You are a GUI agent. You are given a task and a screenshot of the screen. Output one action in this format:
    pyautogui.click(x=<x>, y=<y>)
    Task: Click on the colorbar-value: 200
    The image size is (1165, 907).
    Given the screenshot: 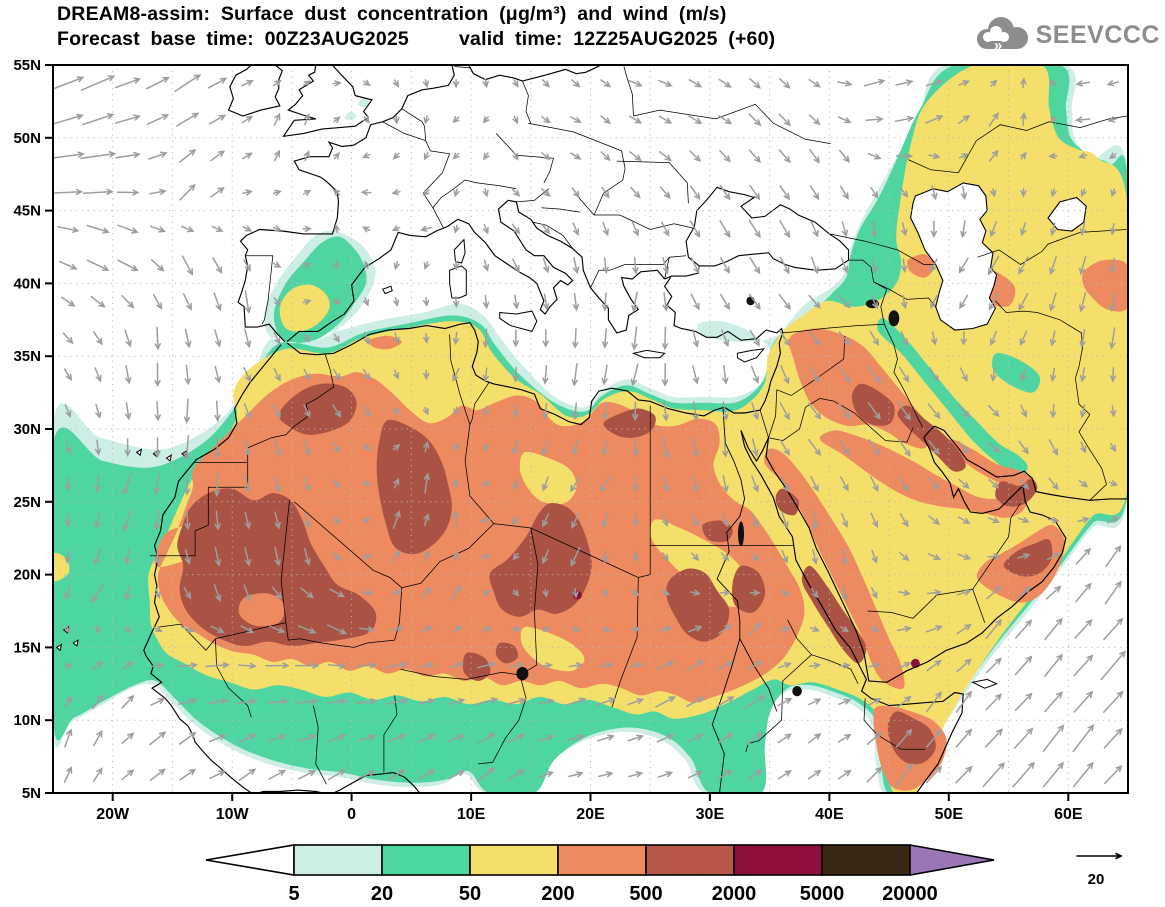 What is the action you would take?
    pyautogui.click(x=557, y=894)
    